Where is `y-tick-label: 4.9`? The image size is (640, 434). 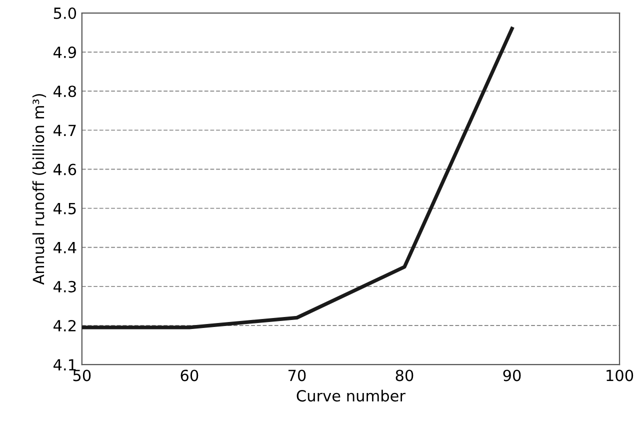
y-tick-label: 4.9 is located at coordinates (65, 52).